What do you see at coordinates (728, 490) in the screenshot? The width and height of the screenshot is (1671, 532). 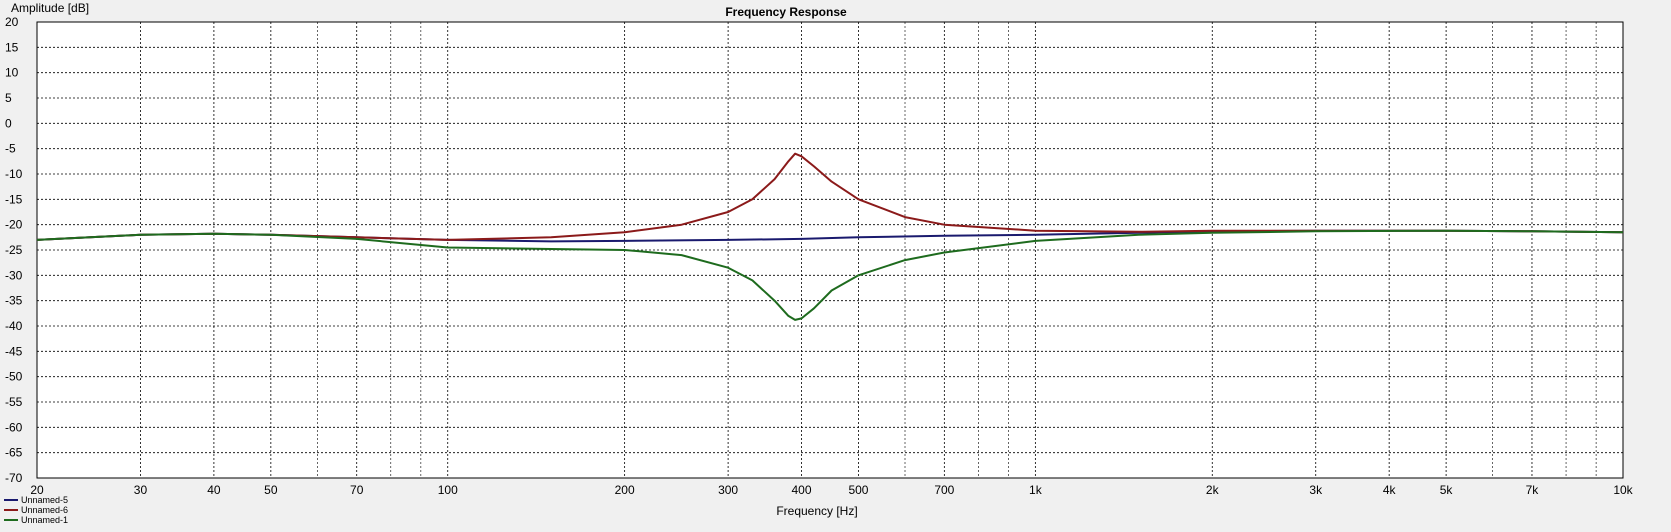 I see `x-tick-label: 300` at bounding box center [728, 490].